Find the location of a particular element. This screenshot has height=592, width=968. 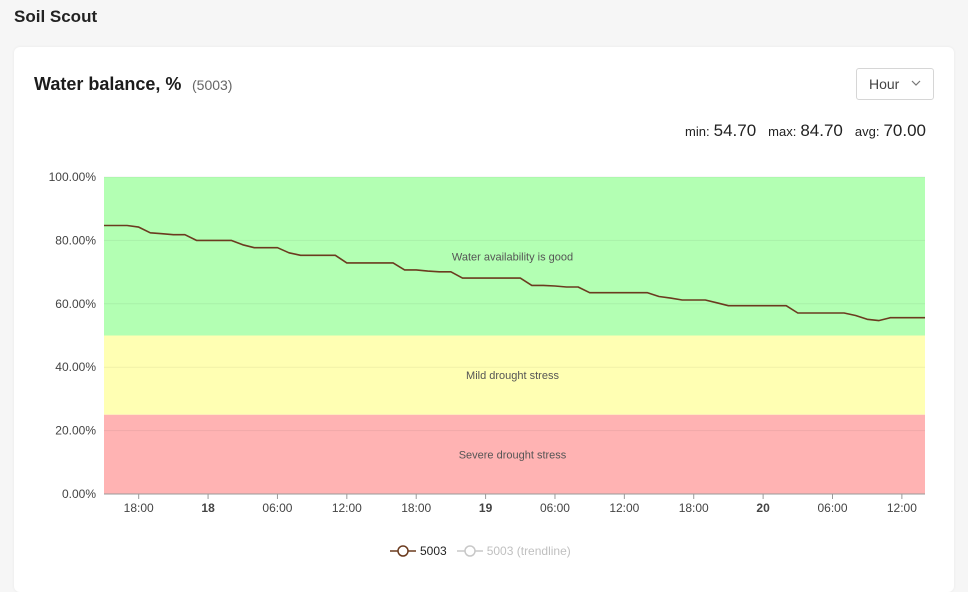

band-label: Water availability is good is located at coordinates (512, 257).